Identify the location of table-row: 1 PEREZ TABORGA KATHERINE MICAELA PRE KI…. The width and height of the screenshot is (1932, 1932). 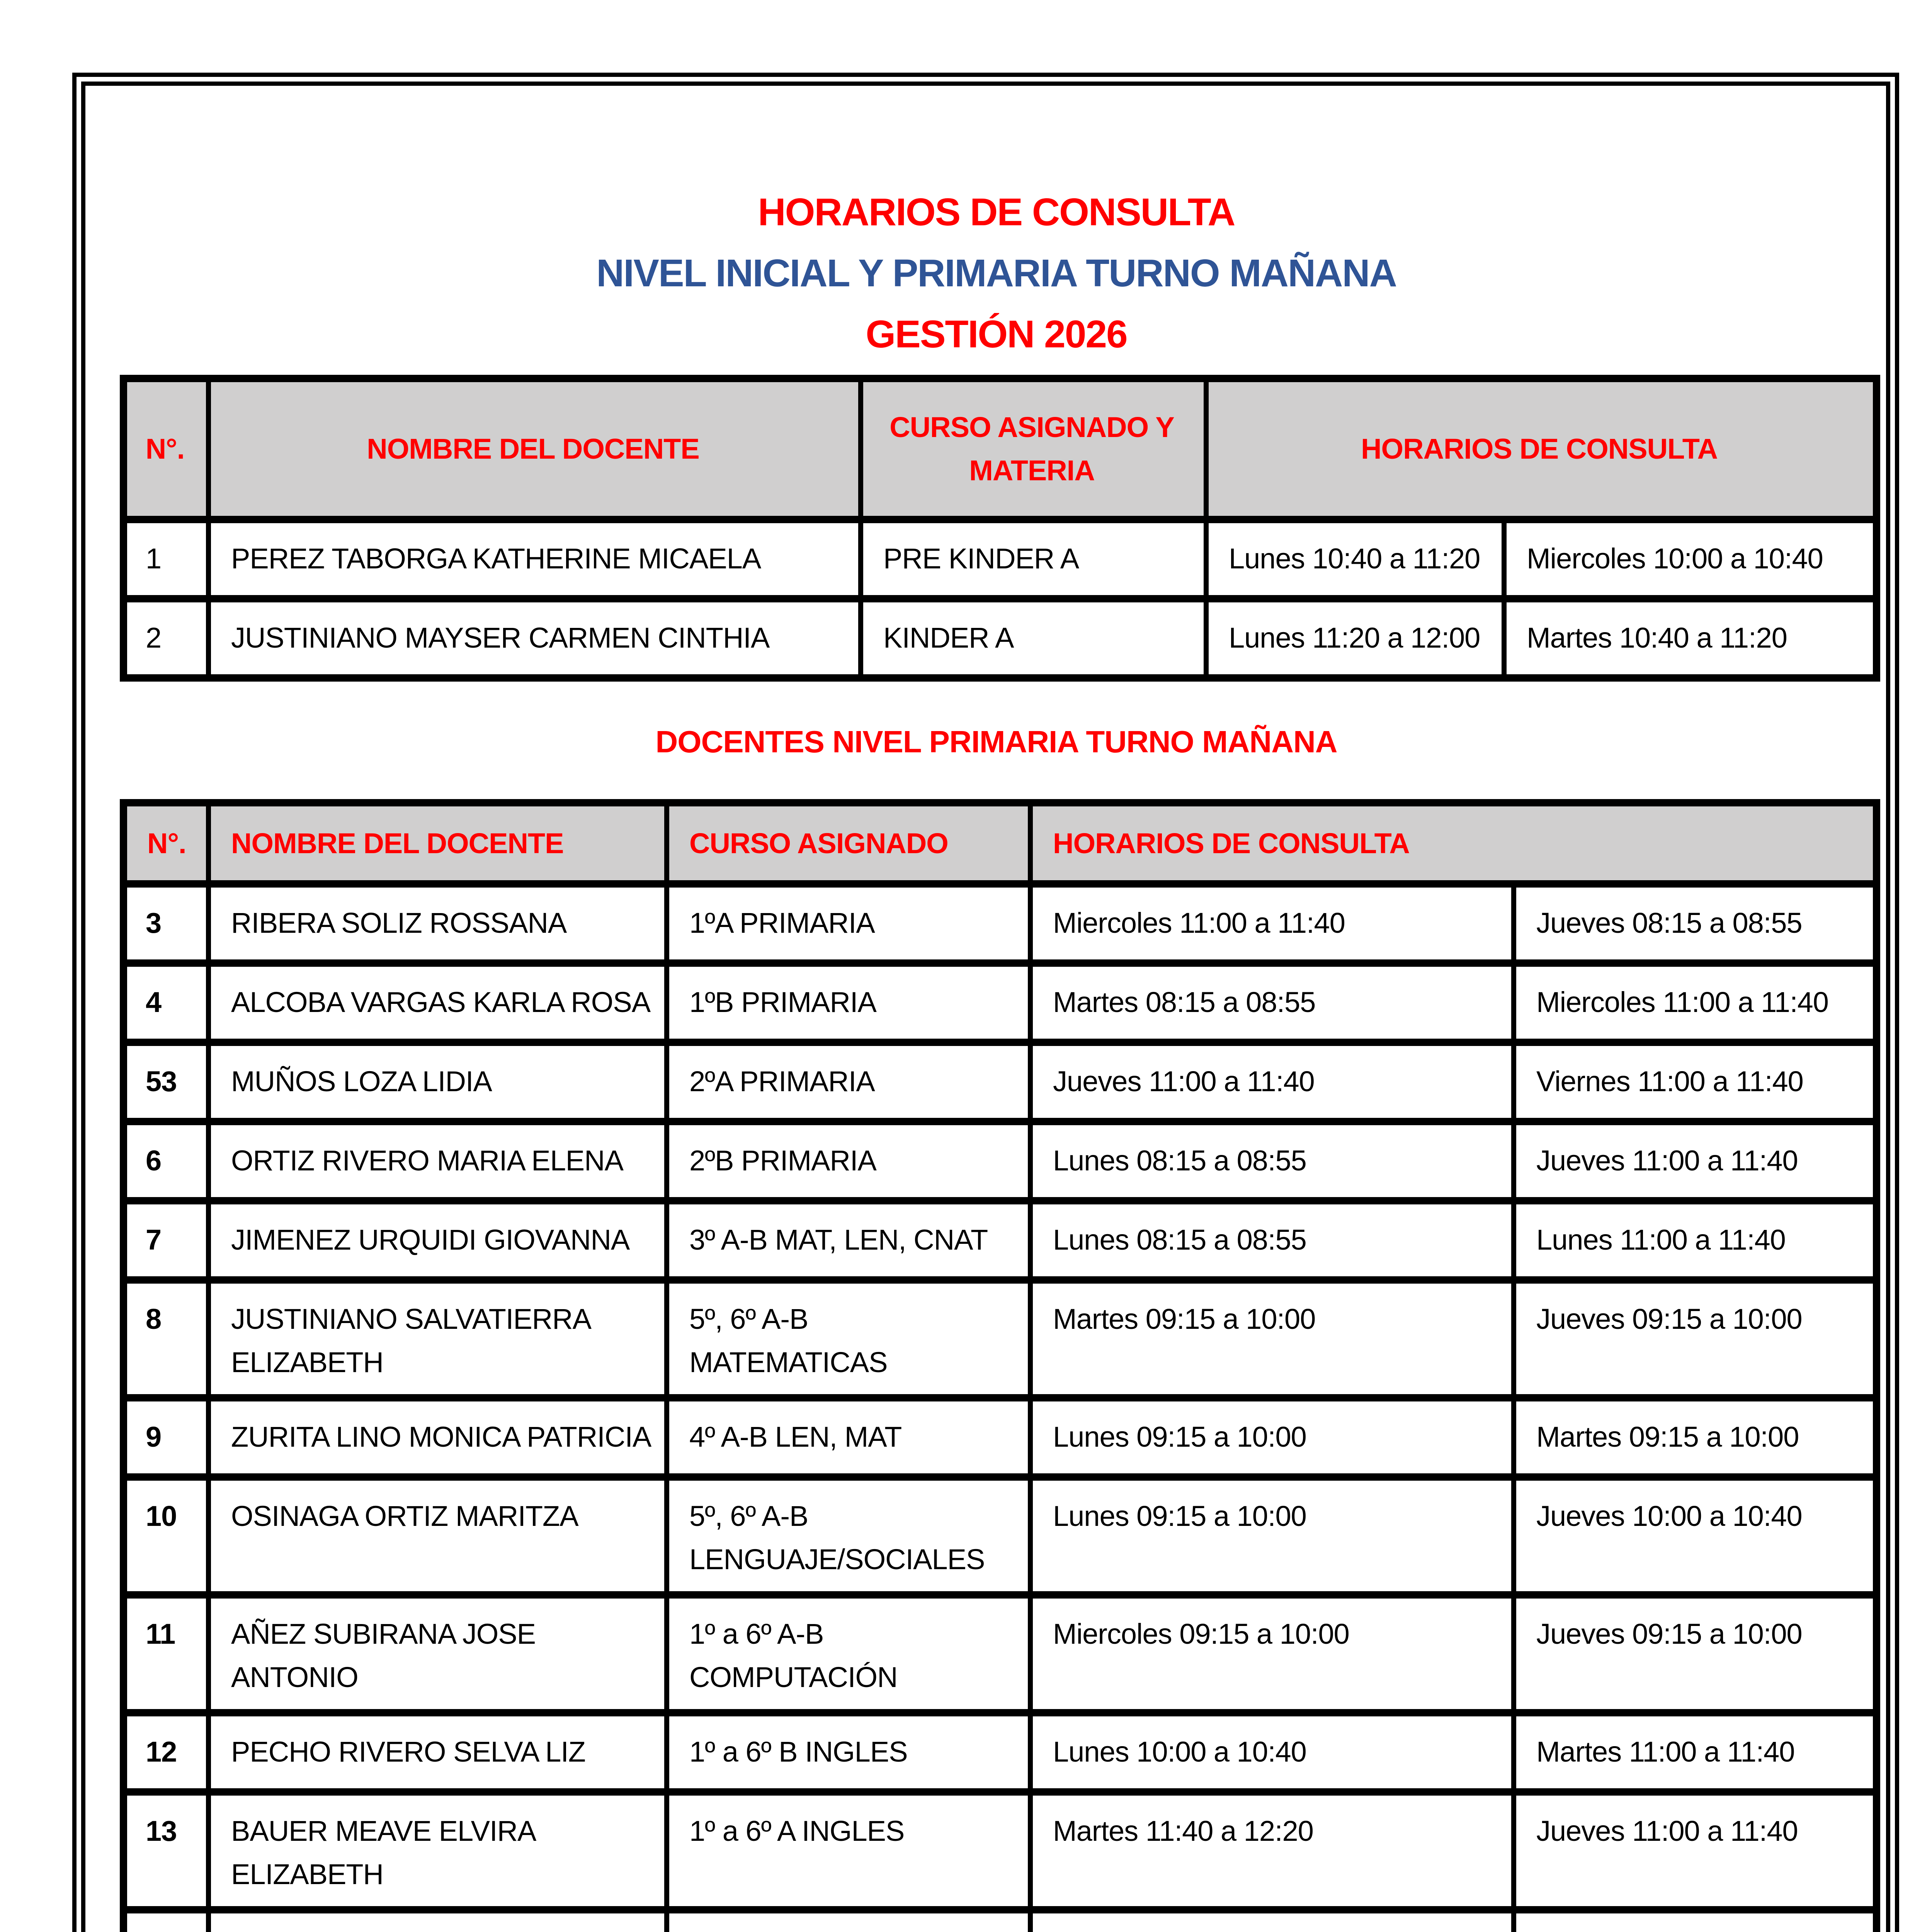
(1000, 559).